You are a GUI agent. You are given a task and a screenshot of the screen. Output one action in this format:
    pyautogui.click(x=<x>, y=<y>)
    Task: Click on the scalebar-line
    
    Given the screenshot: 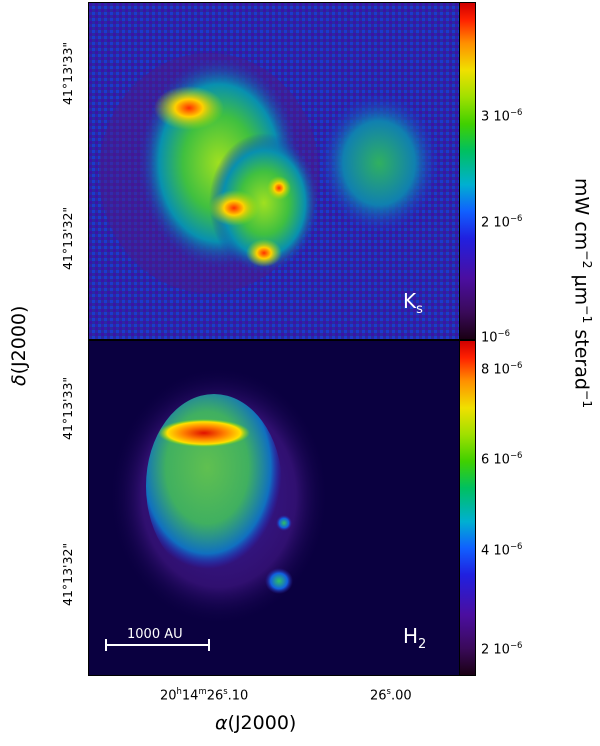 What is the action you would take?
    pyautogui.click(x=157, y=645)
    